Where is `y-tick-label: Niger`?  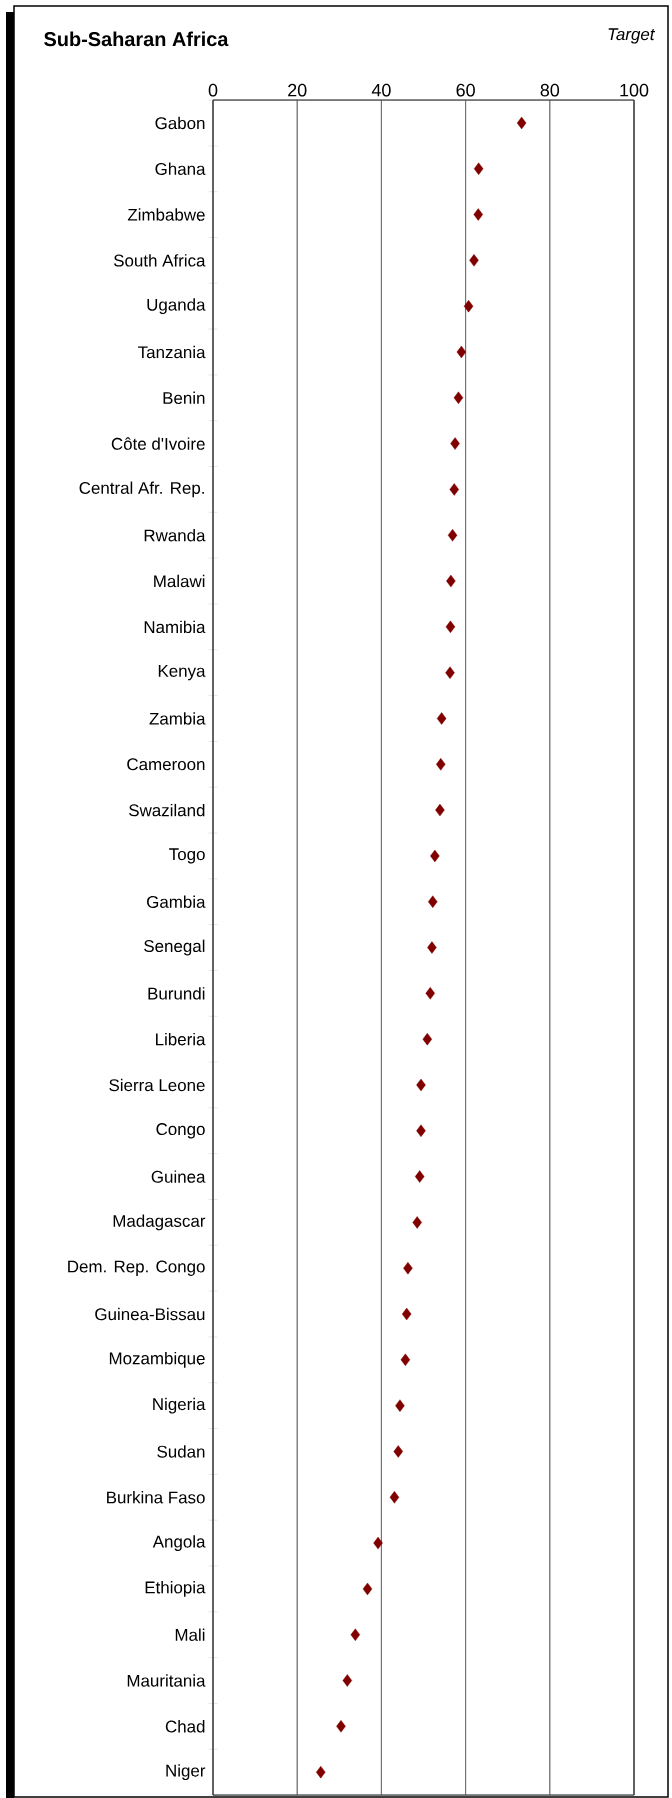
y-tick-label: Niger is located at coordinates (186, 1772).